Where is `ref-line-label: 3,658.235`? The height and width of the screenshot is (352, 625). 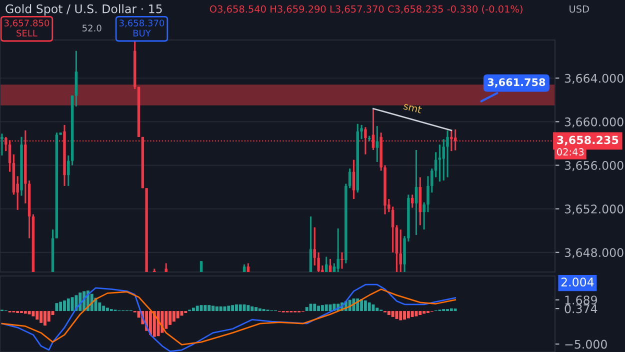
ref-line-label: 3,658.235 is located at coordinates (587, 141).